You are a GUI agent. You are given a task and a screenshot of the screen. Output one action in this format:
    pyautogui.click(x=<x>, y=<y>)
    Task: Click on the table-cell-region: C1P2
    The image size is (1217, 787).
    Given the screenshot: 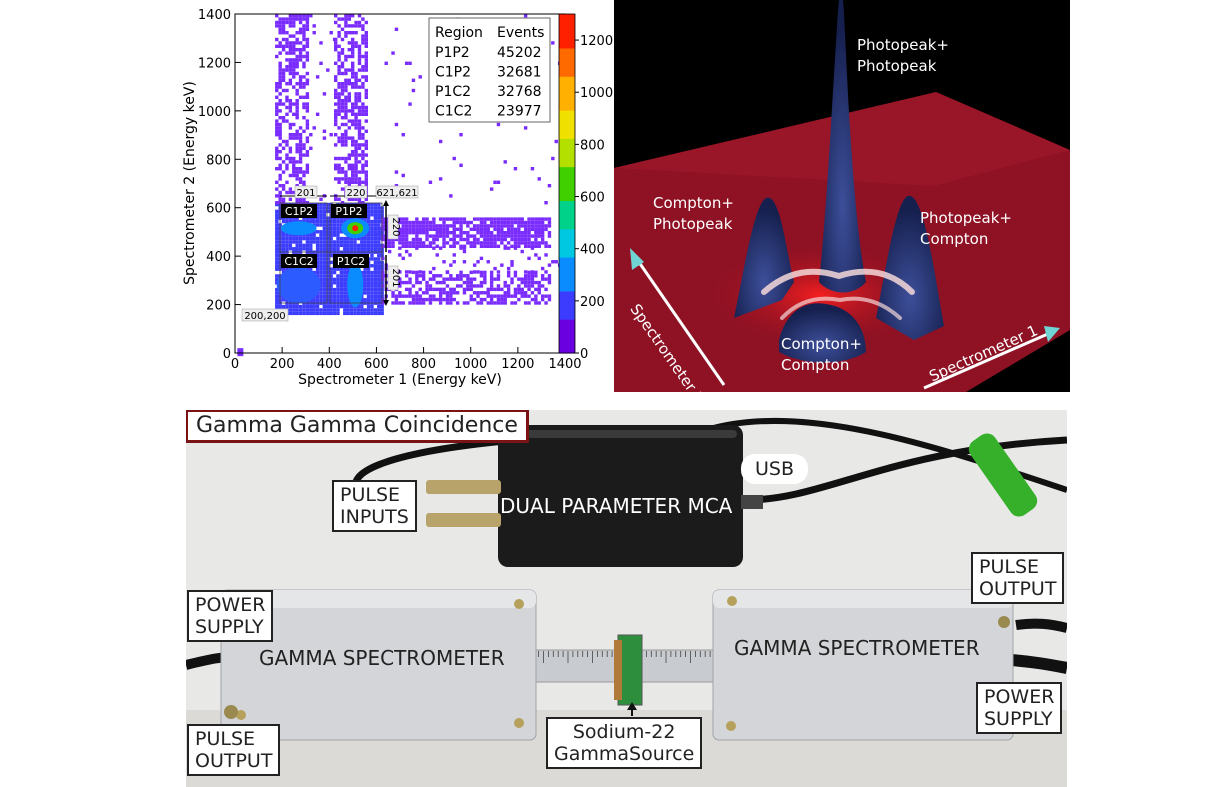 What is the action you would take?
    pyautogui.click(x=453, y=73)
    